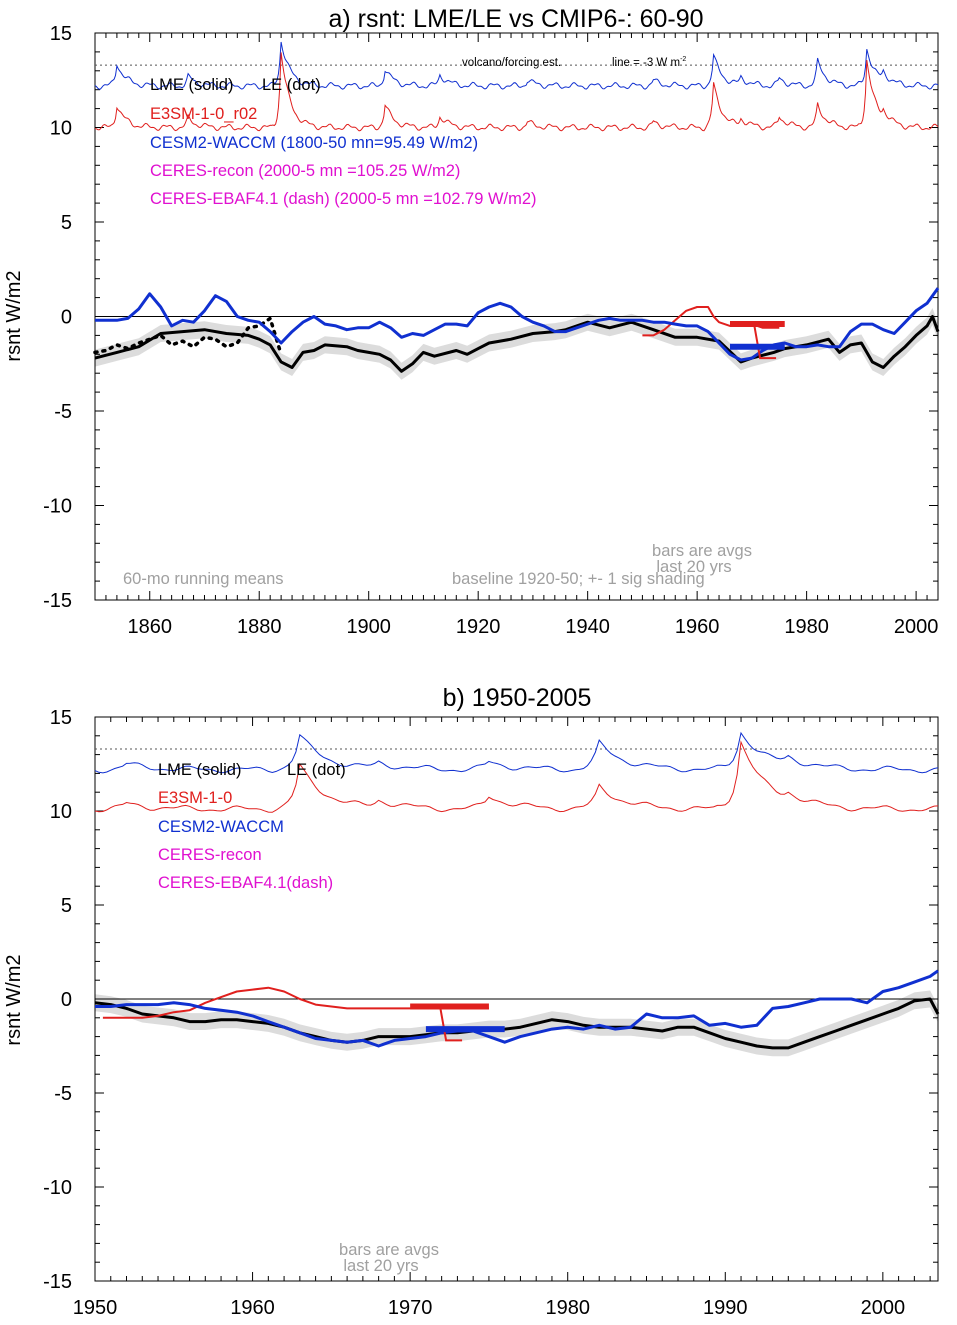  I want to click on panel-a-bars-note-1: bars are avgs, so click(702, 551).